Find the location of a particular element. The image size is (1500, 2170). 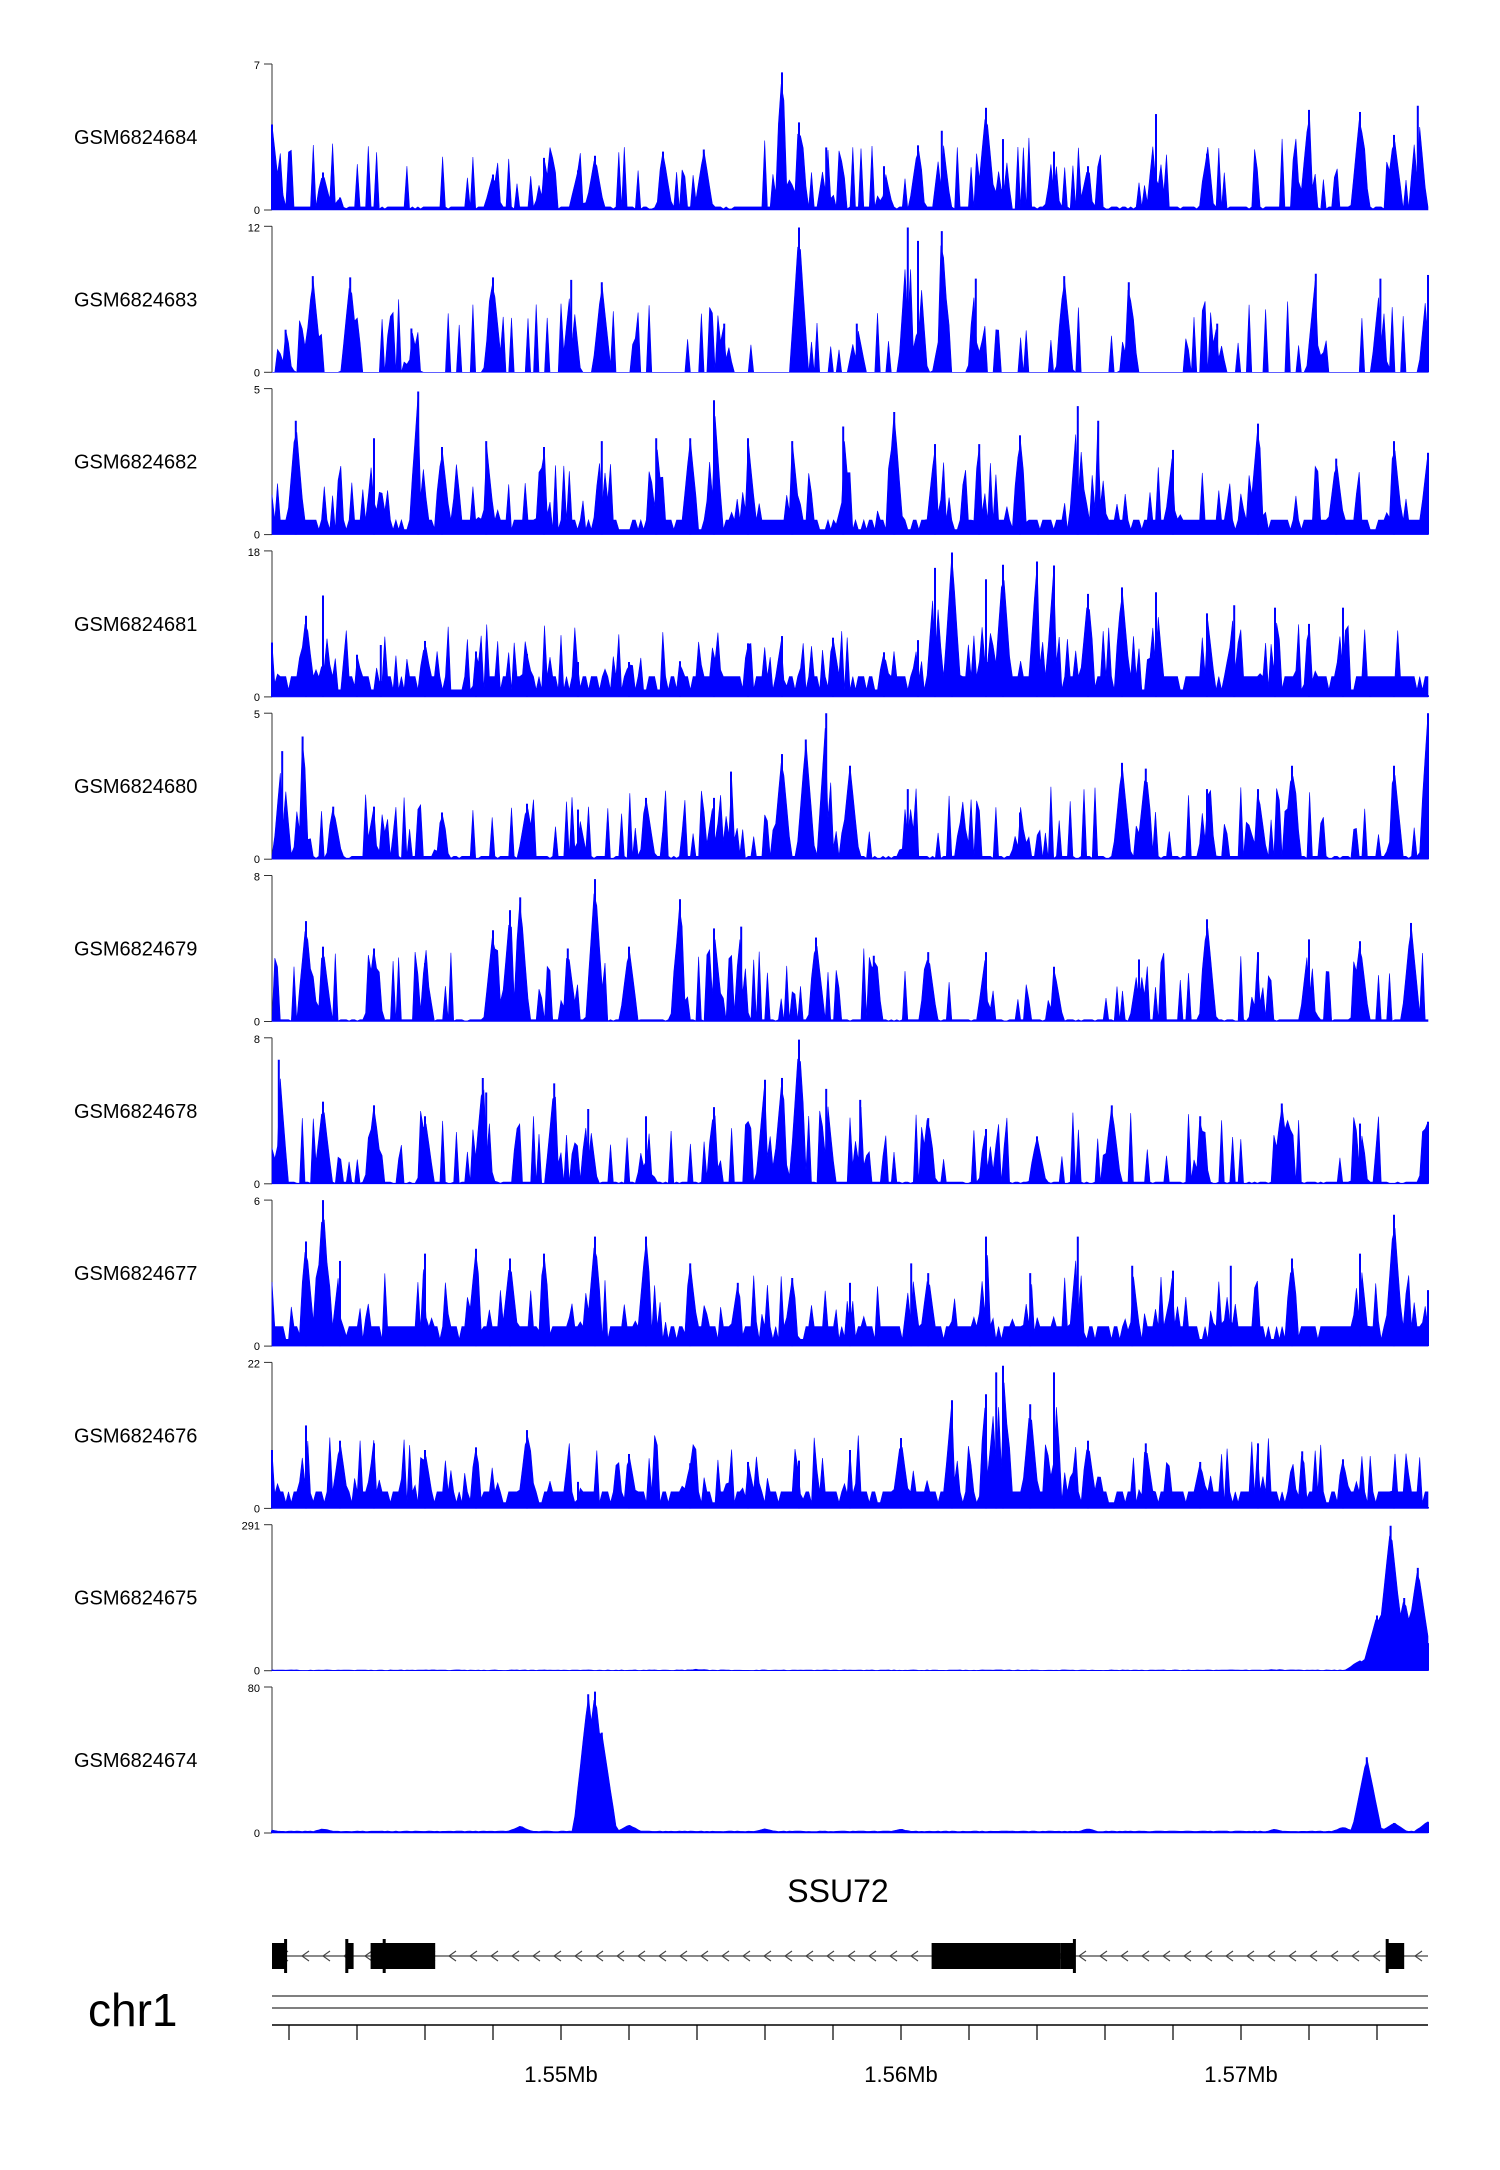

track-GSM6824680: GSM6824680 5 0 is located at coordinates (751, 787).